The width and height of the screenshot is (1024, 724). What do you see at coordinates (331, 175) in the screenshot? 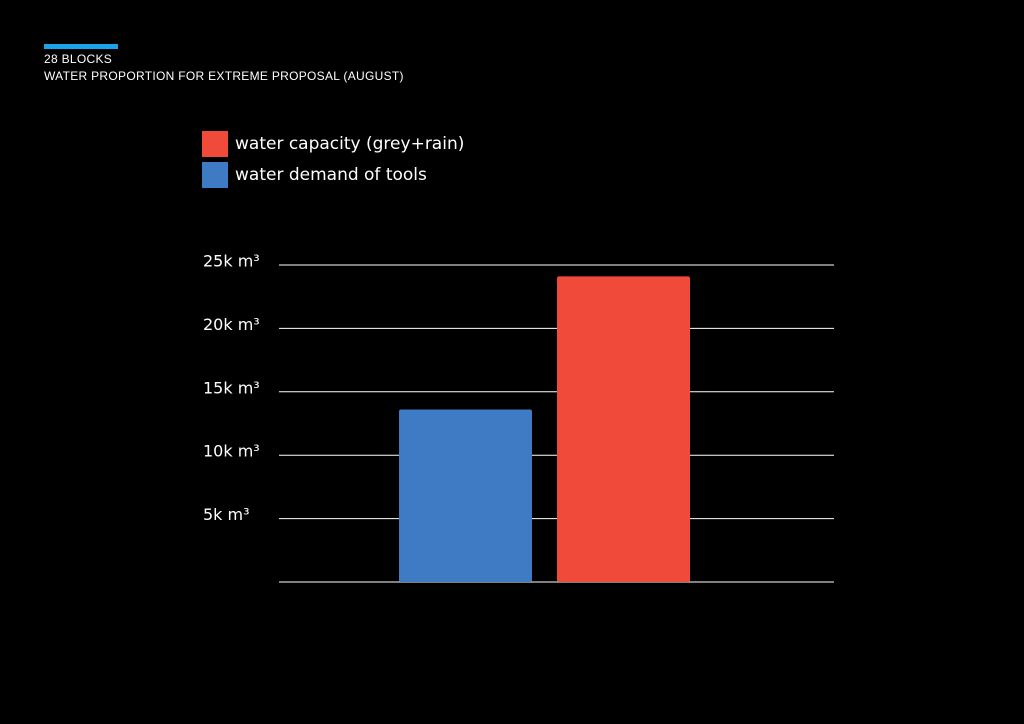
I see `legend-label: water demand of tools` at bounding box center [331, 175].